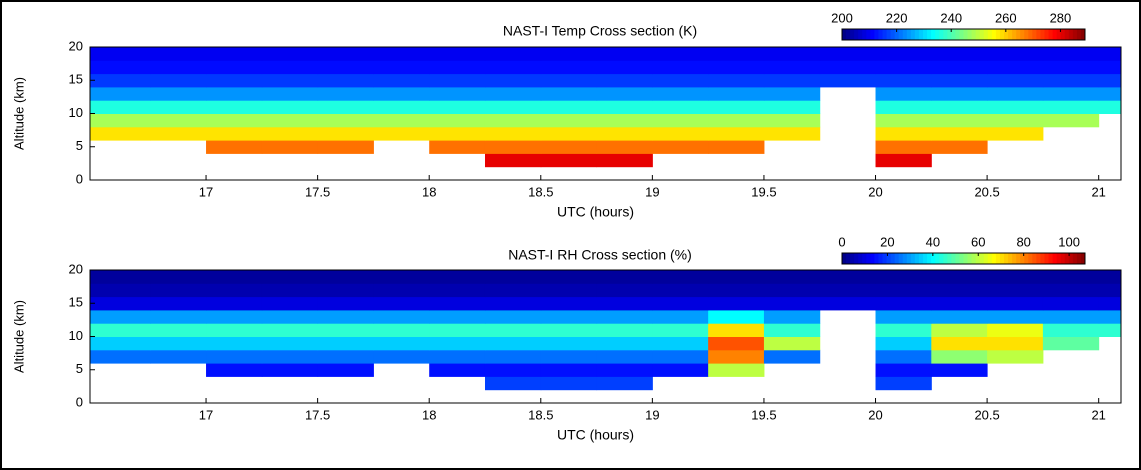 This screenshot has height=470, width=1141. I want to click on x-tick-label: 17, so click(206, 191).